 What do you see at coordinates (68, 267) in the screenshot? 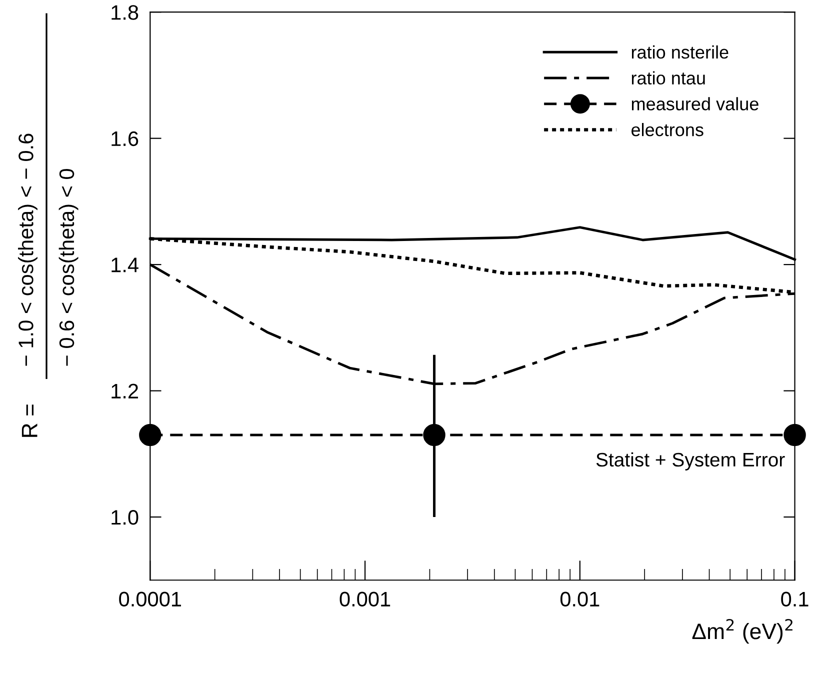
I see `text: − 0.6 < cos(theta) < 0` at bounding box center [68, 267].